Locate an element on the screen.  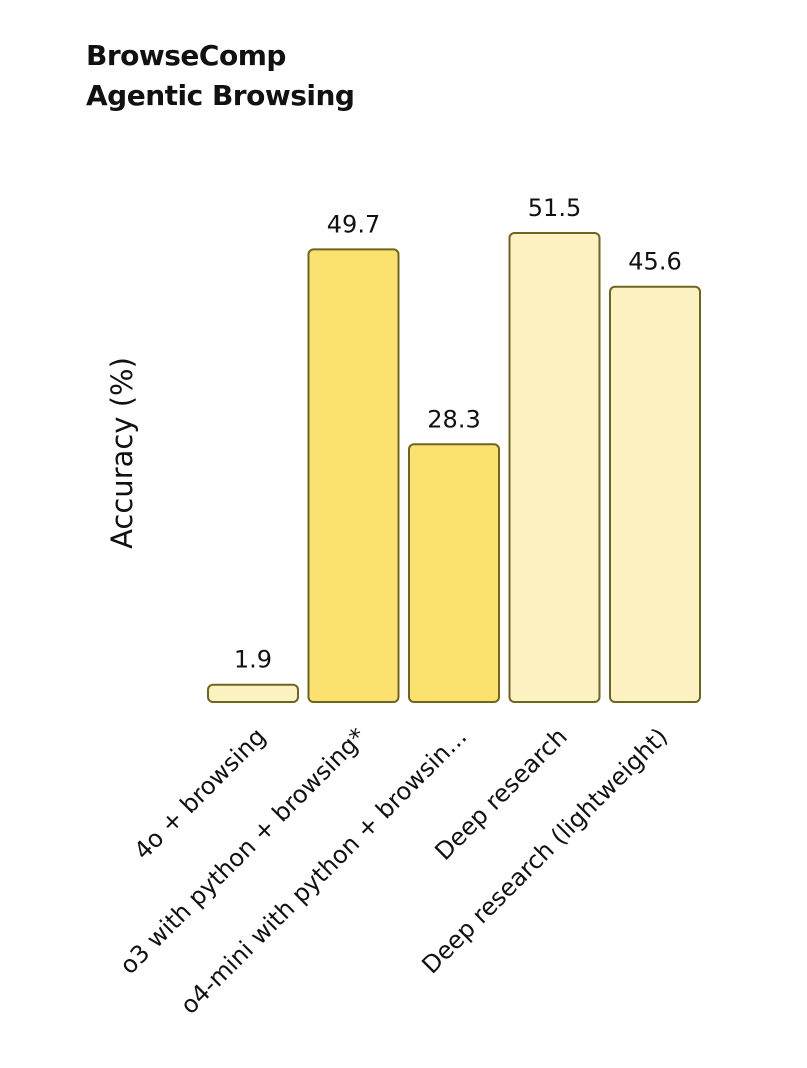
chart-title-line-2: Agentic Browsing is located at coordinates (220, 95).